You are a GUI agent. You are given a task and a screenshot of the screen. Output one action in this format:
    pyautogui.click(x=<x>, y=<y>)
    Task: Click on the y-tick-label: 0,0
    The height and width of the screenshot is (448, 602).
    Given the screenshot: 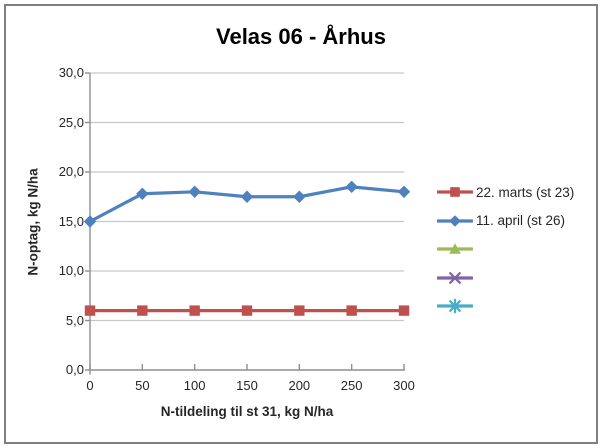 What is the action you would take?
    pyautogui.click(x=74, y=369)
    